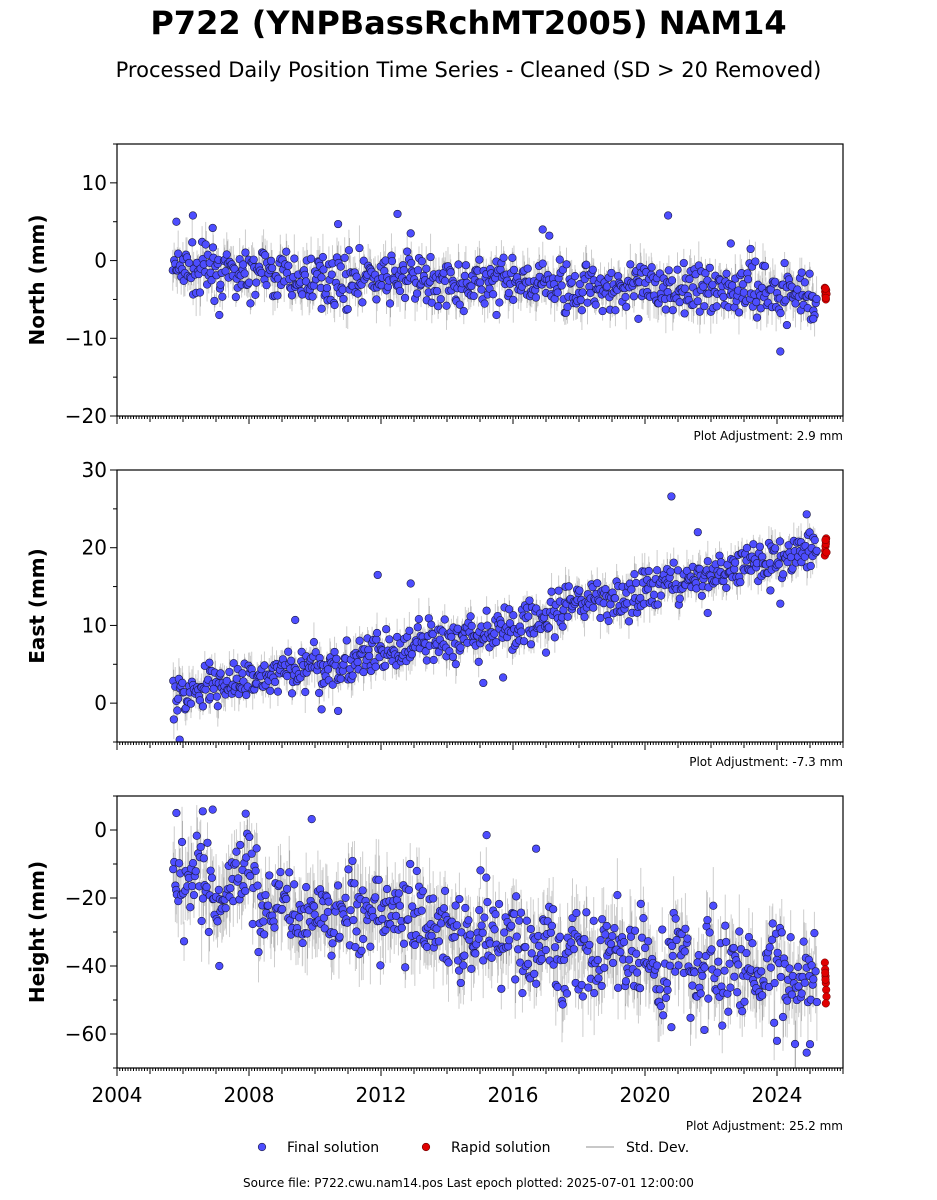 The image size is (937, 1200). Describe the element at coordinates (766, 762) in the screenshot. I see `plot-adjustment-note: Plot Adjustment: -7.3 mm` at that location.